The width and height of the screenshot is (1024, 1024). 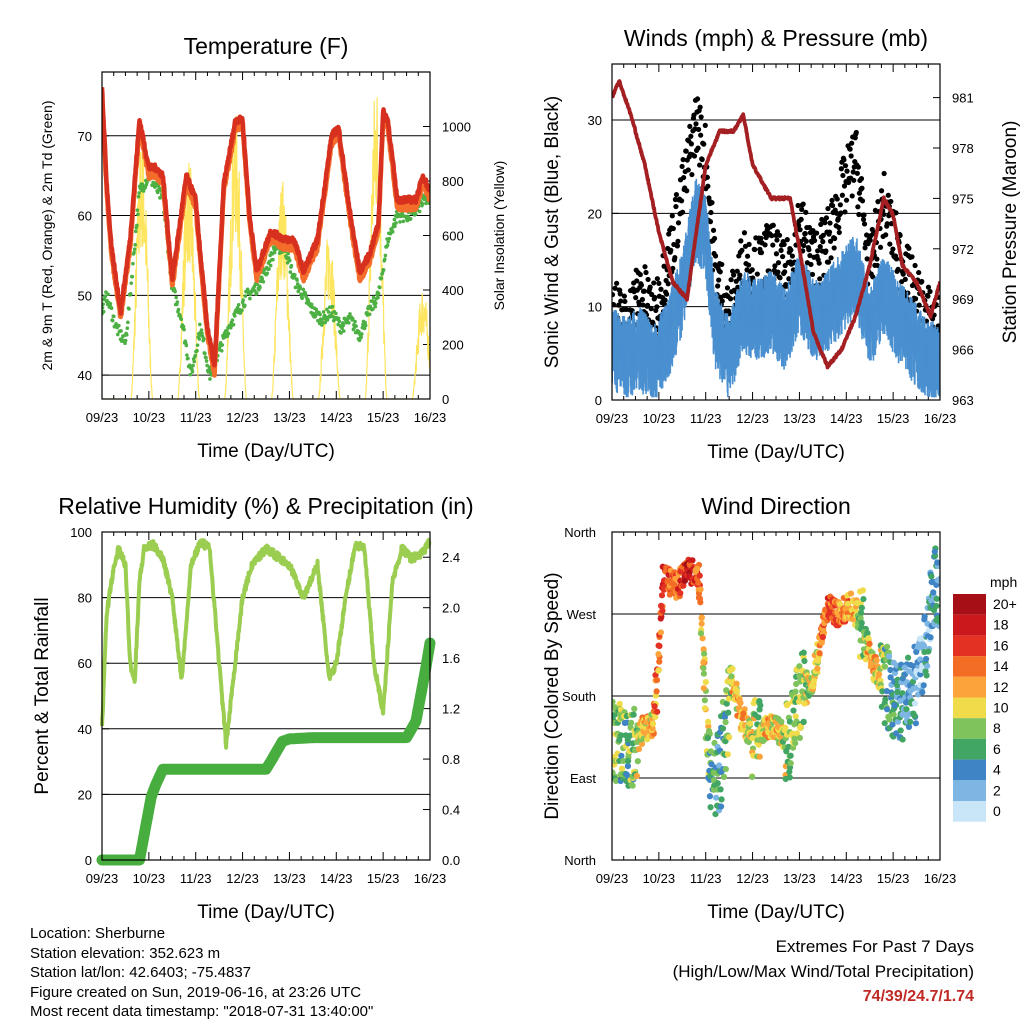 I want to click on y-axis-label: Percent & Total Rainfall, so click(x=42, y=695).